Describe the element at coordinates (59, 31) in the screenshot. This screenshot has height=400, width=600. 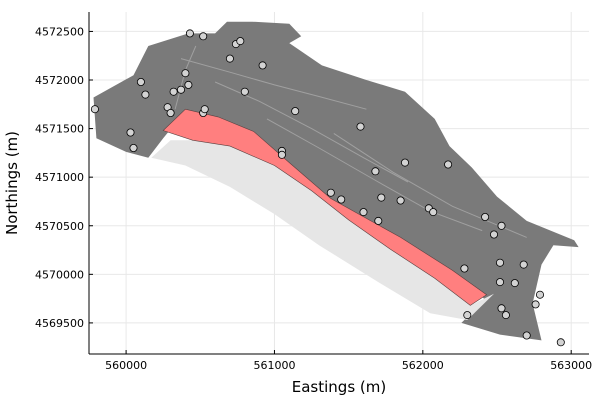
I see `y-tick-label: 4572500` at that location.